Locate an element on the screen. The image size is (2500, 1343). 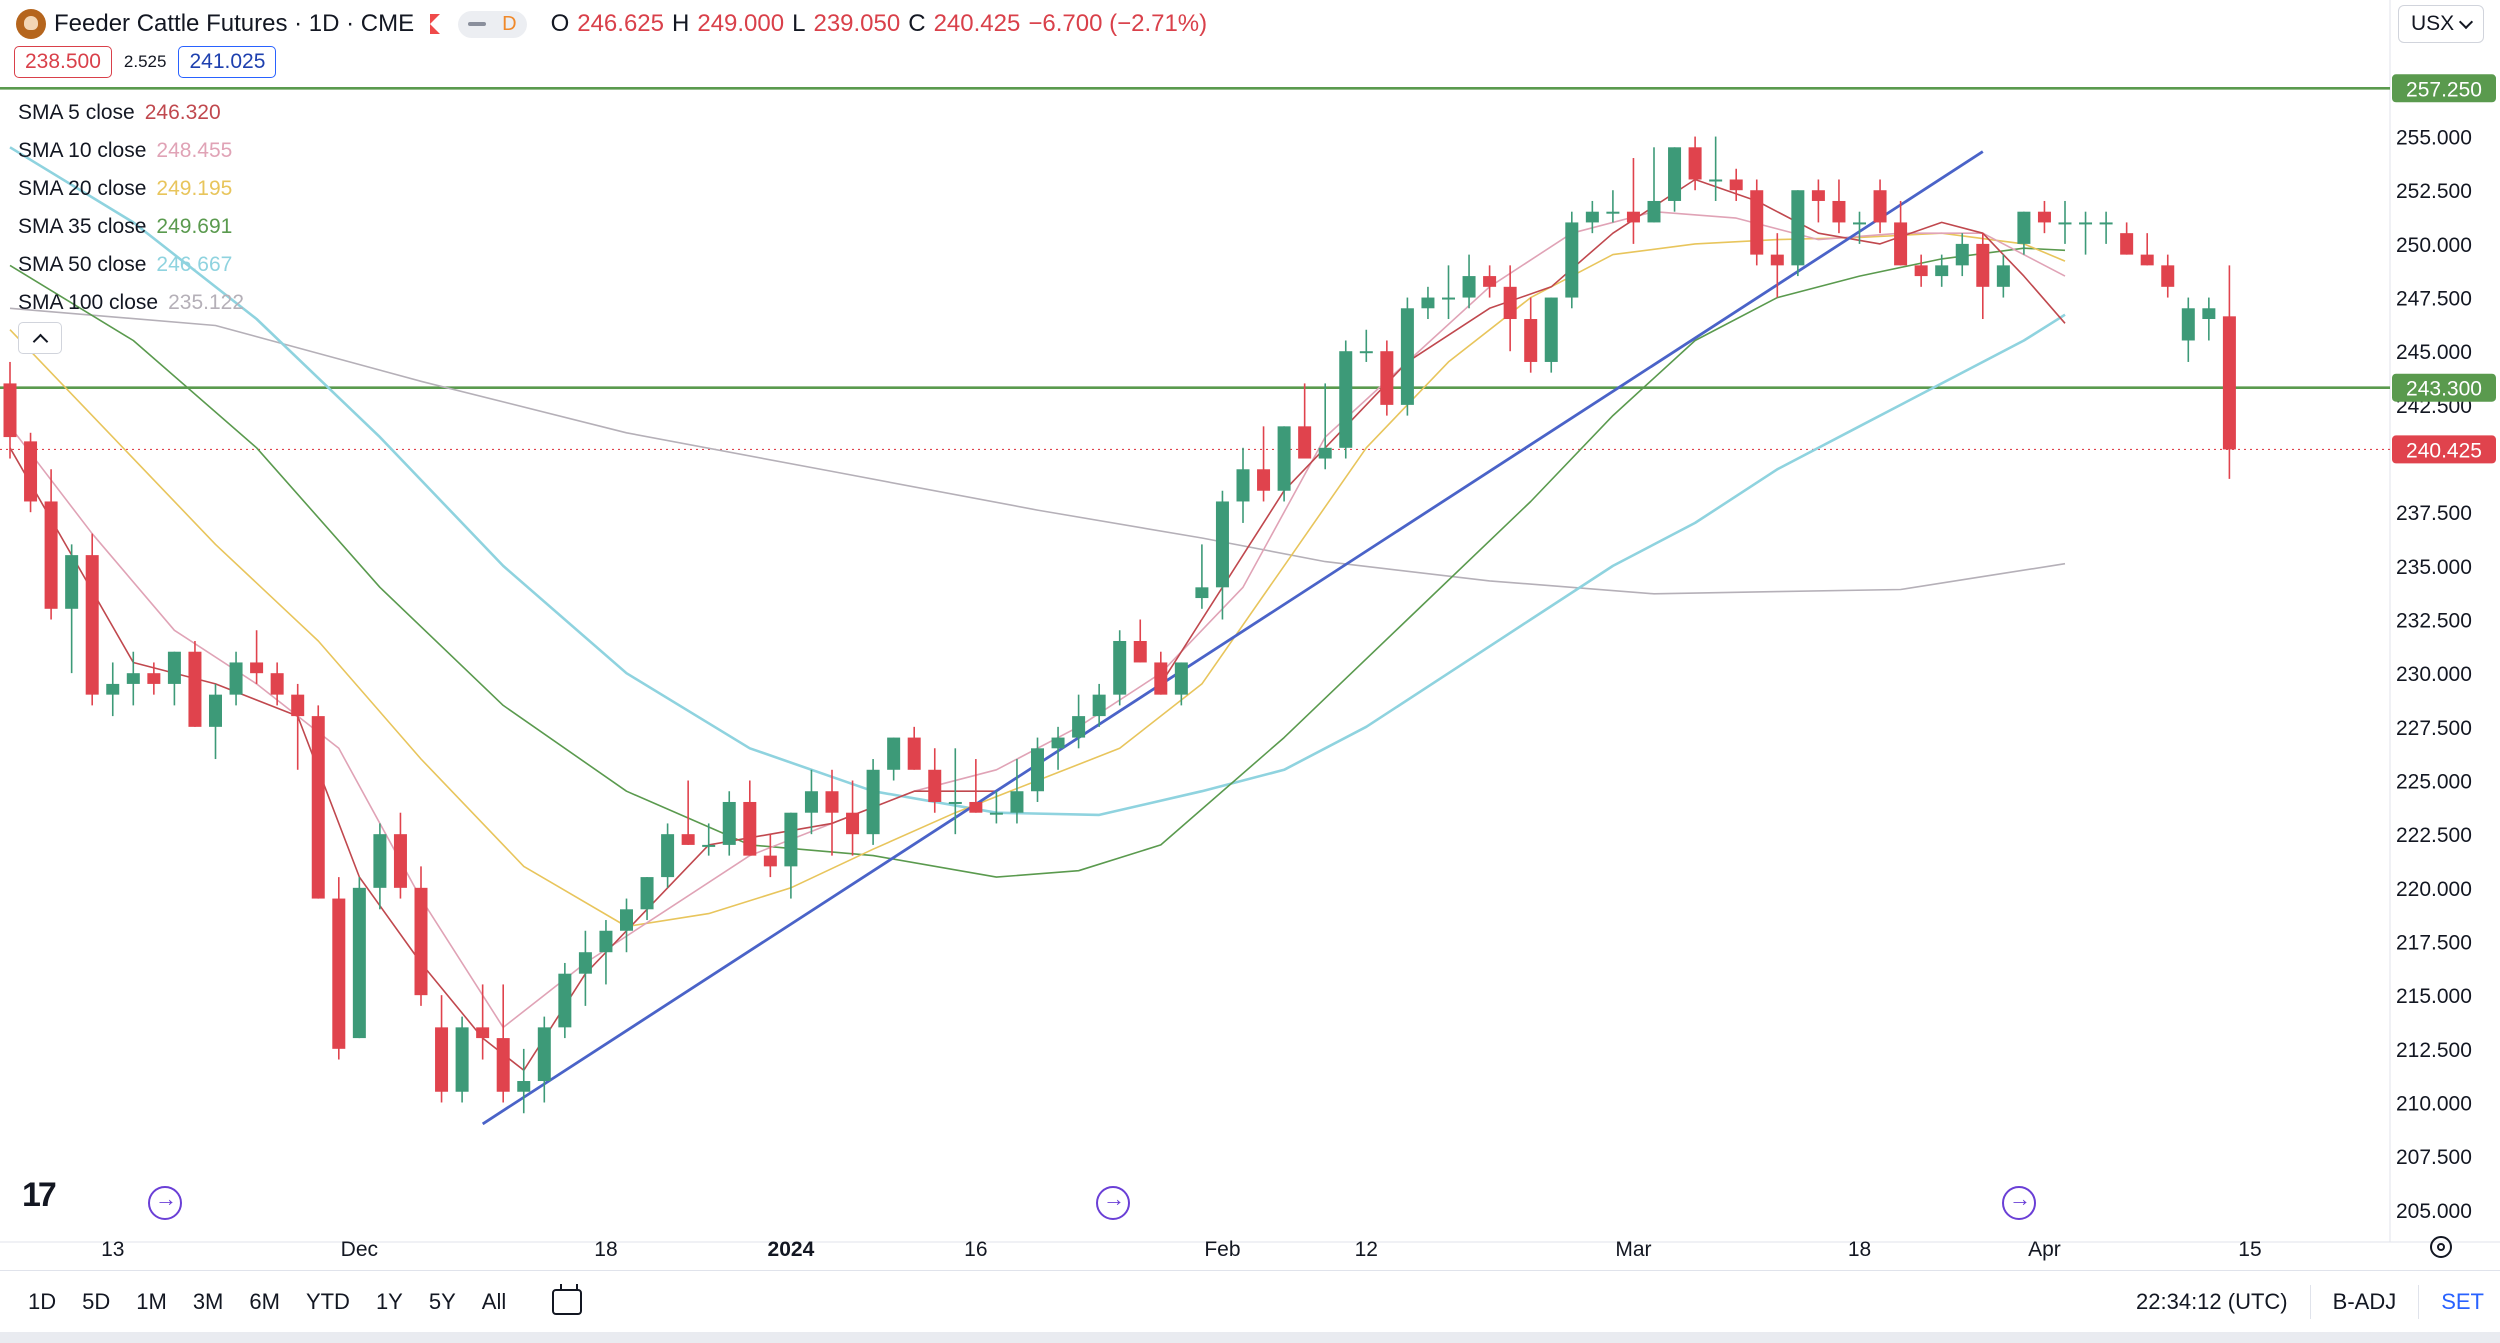
adjustment-toggle: B-ADJ is located at coordinates (2364, 1301).